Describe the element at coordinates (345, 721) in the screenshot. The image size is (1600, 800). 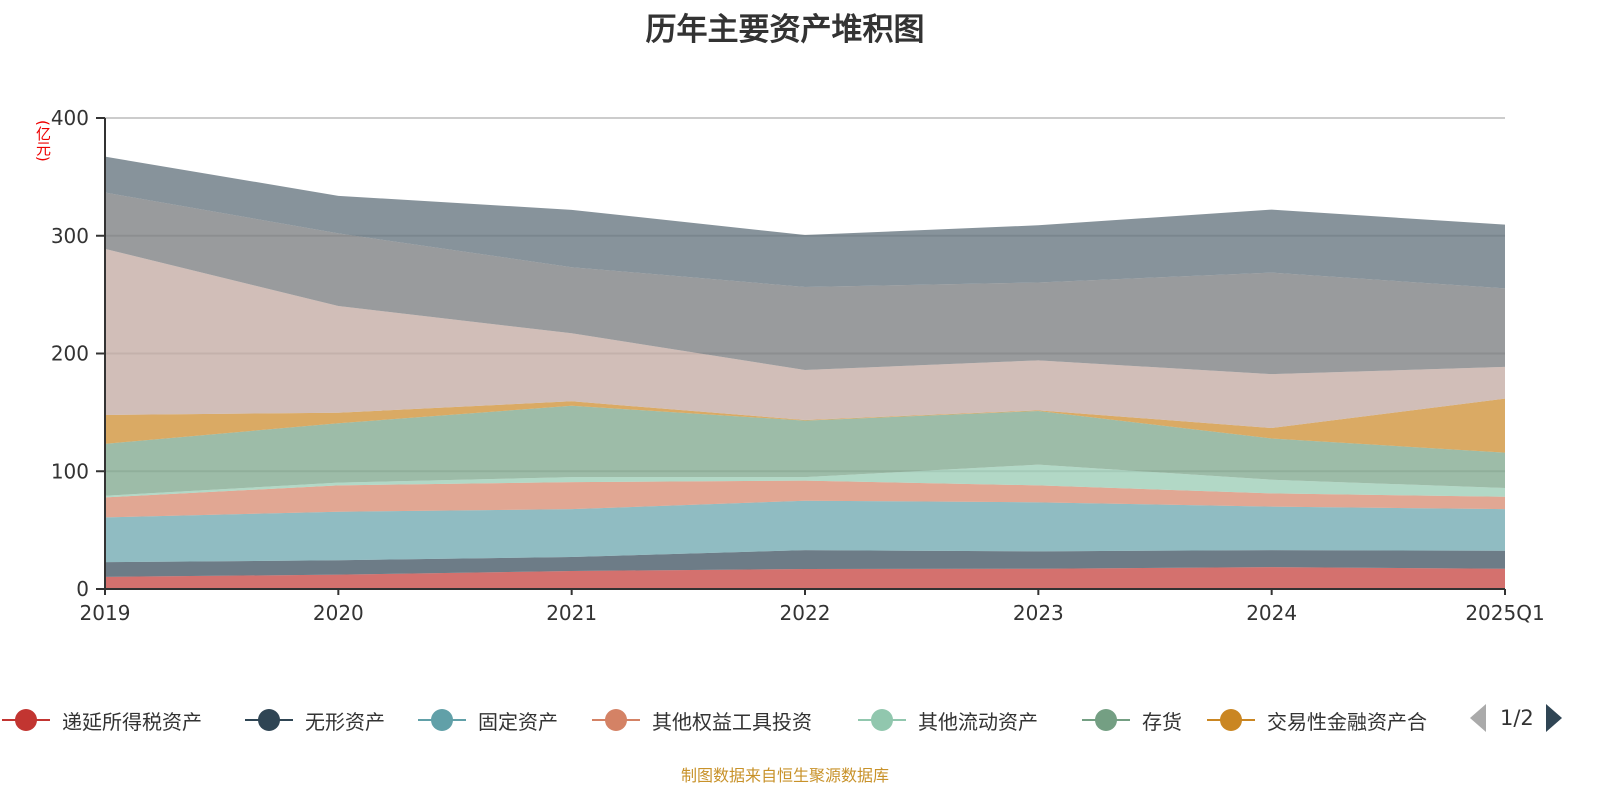
I see `legend-label: 无形资产` at that location.